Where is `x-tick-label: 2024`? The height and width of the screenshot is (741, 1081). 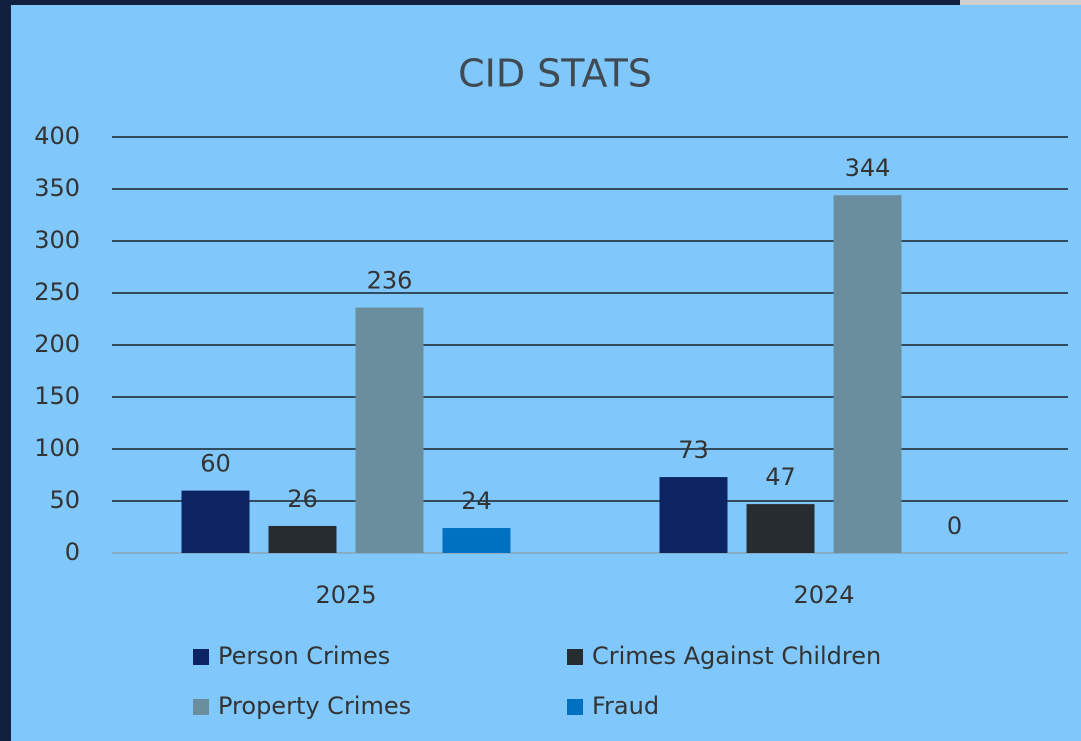 x-tick-label: 2024 is located at coordinates (823, 595).